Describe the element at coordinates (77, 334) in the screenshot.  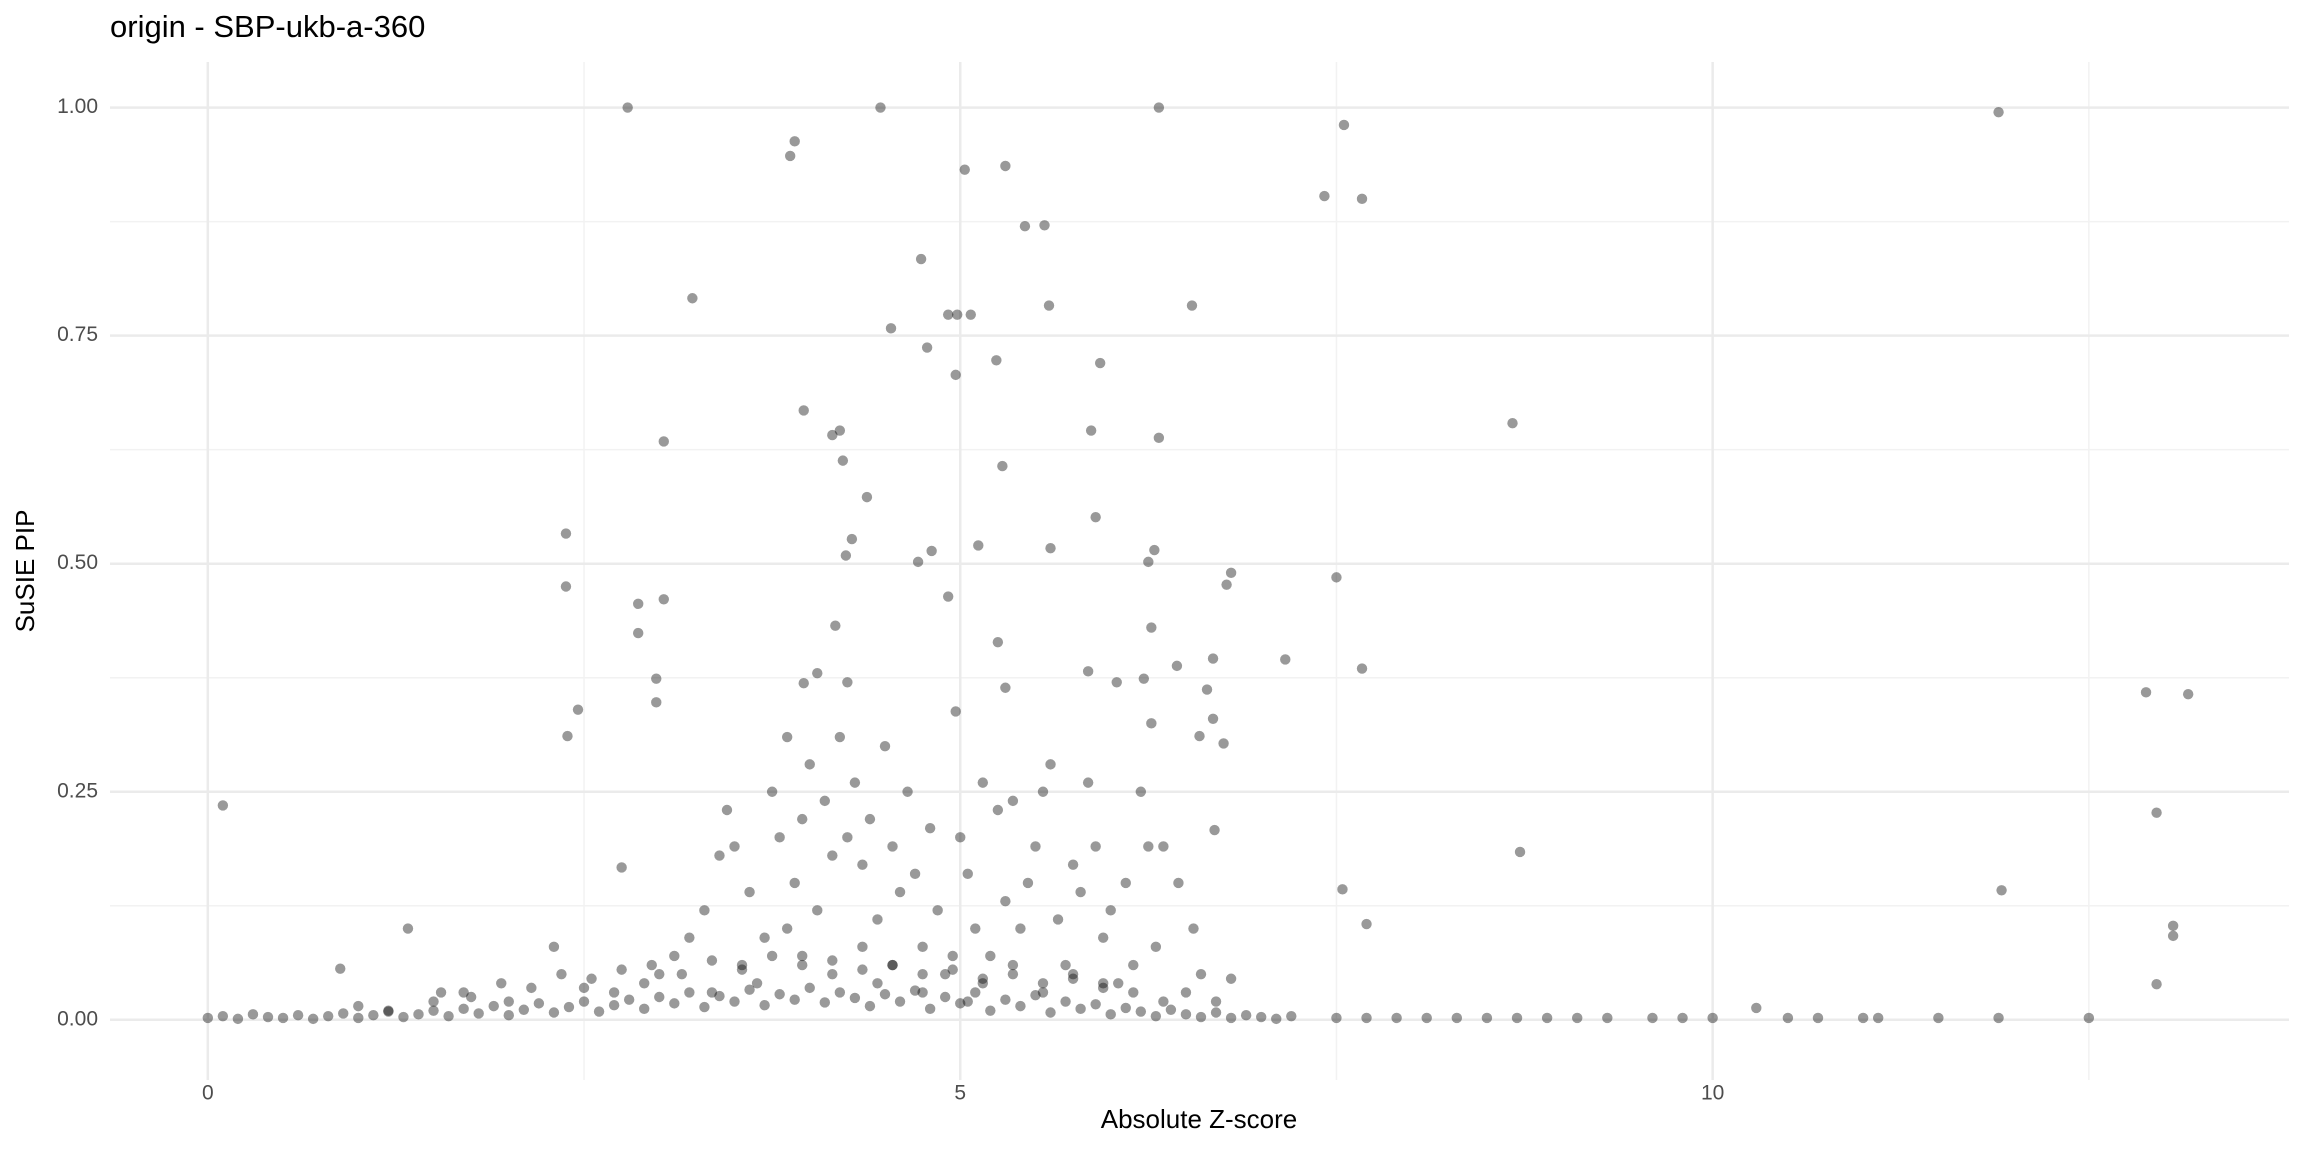
I see `y-tick-label: 0.75` at that location.